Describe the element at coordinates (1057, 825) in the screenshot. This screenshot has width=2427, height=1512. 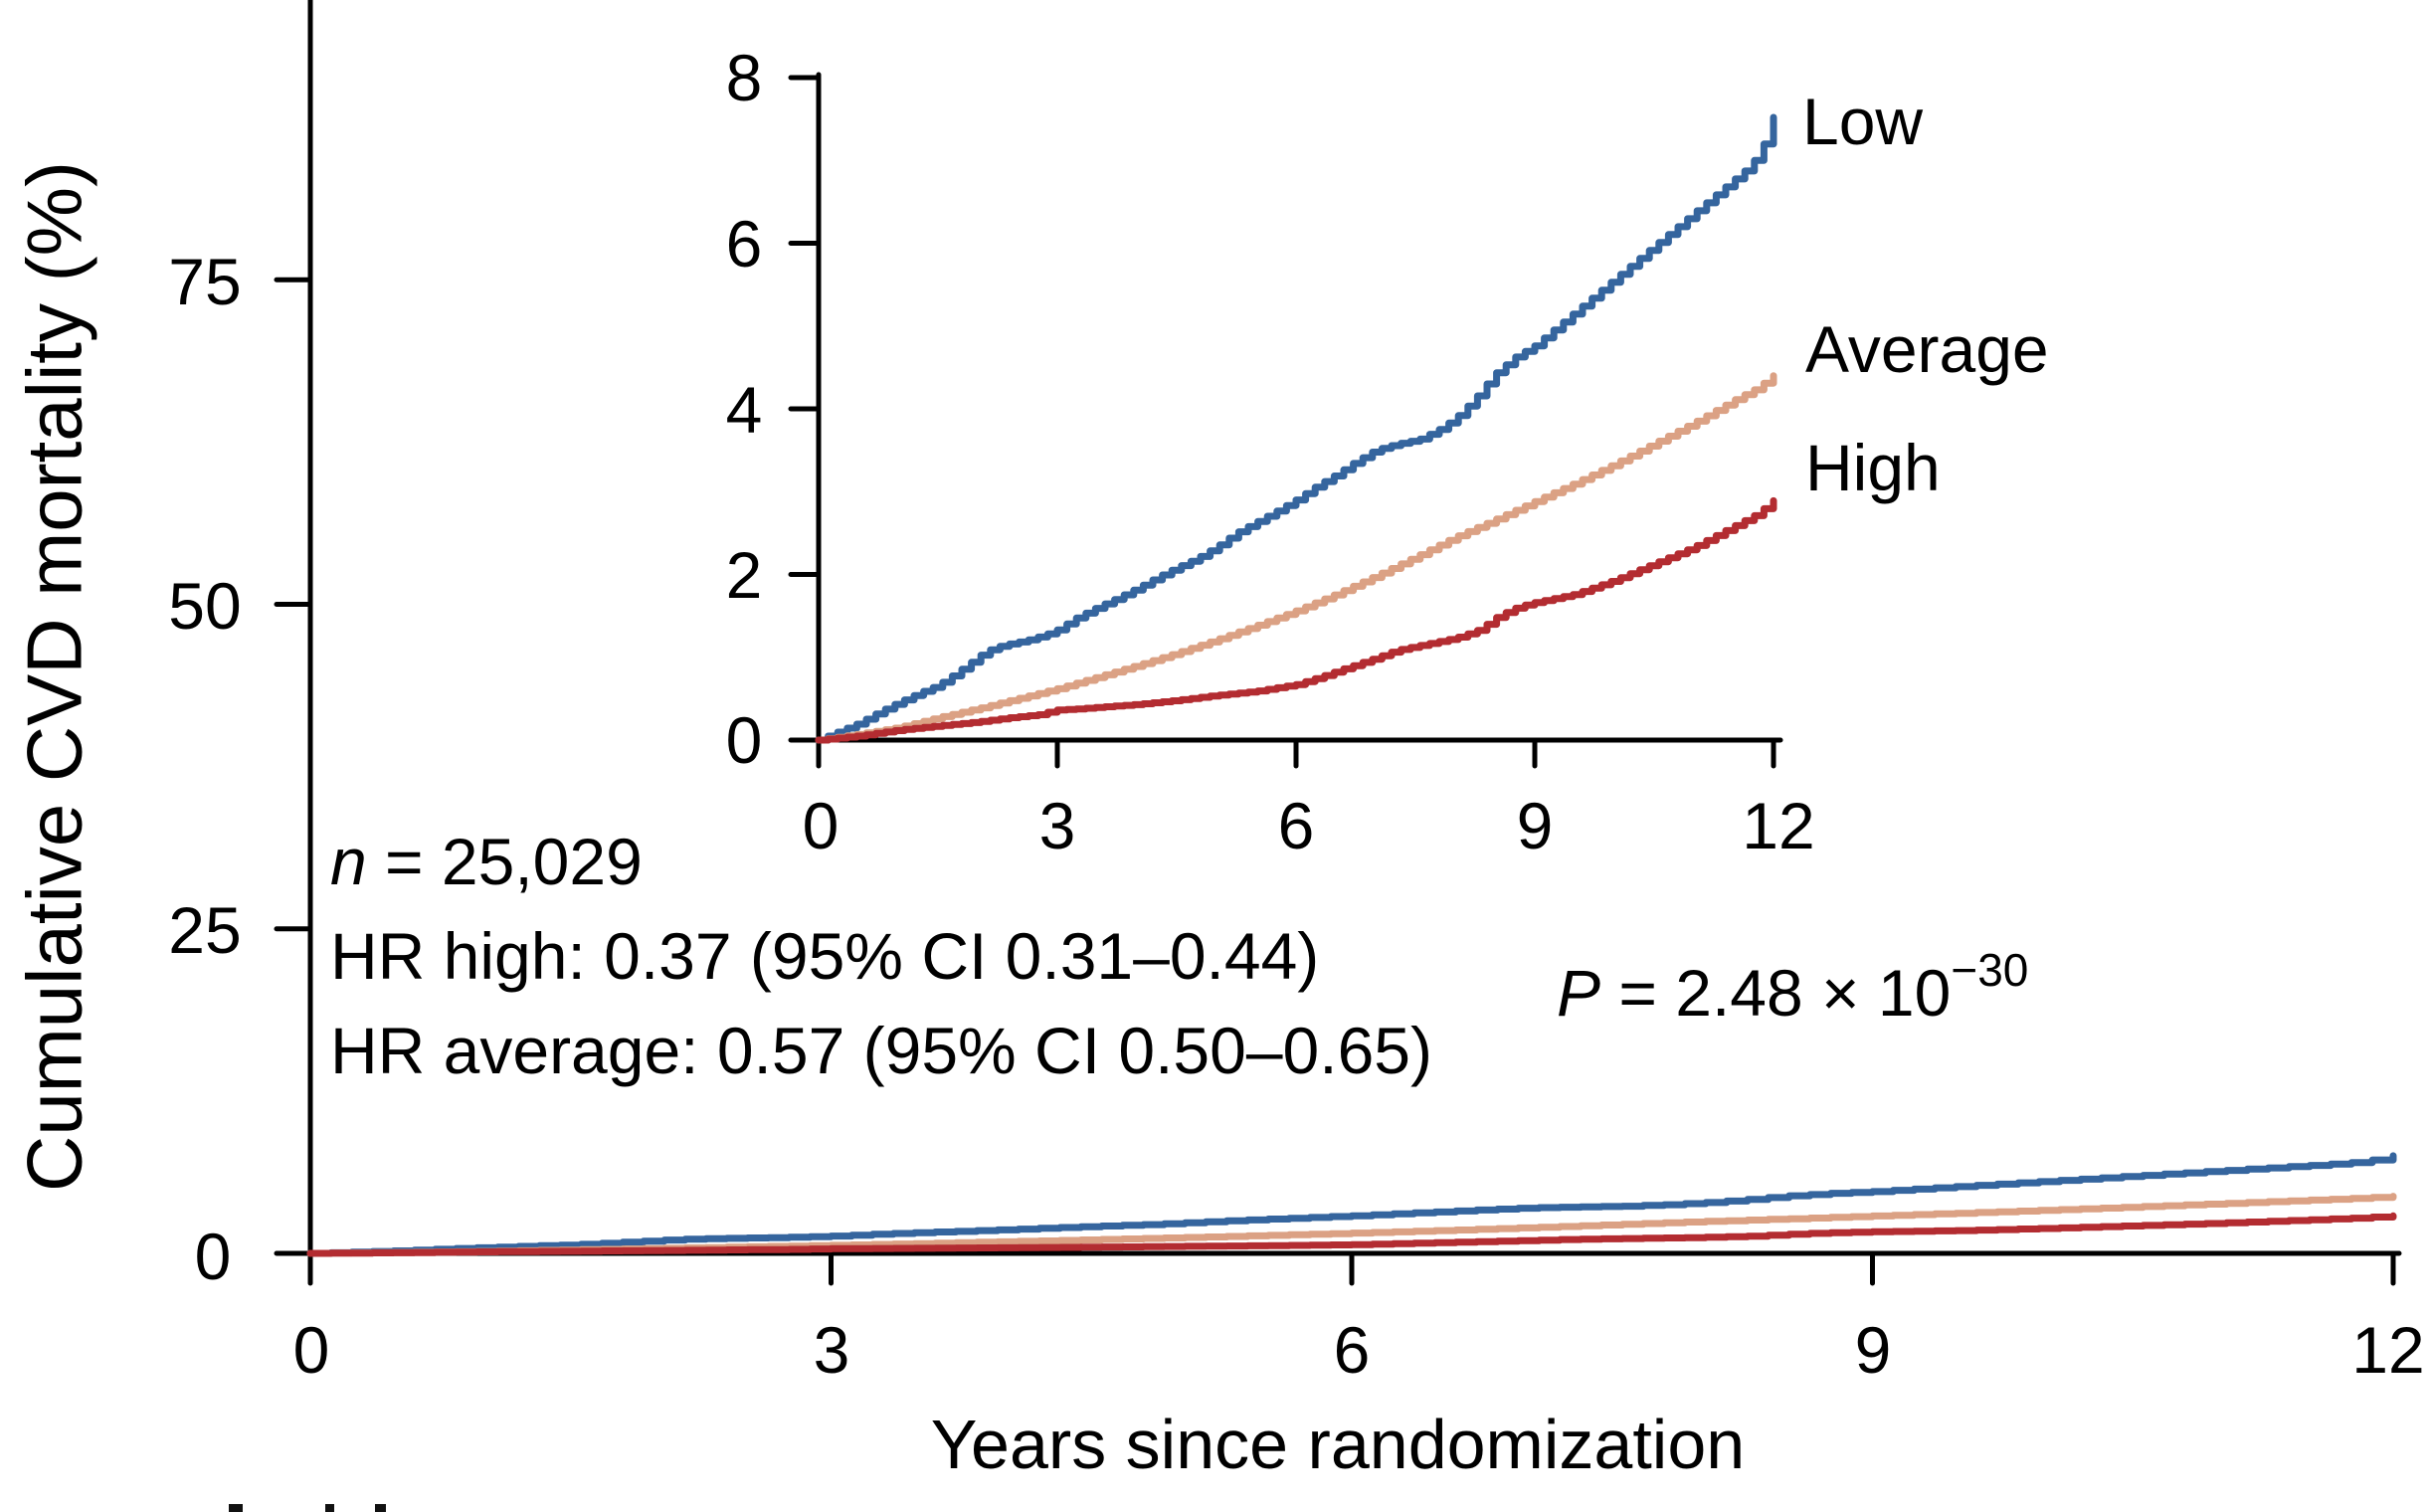
I see `inset-x-tick-3: 3` at that location.